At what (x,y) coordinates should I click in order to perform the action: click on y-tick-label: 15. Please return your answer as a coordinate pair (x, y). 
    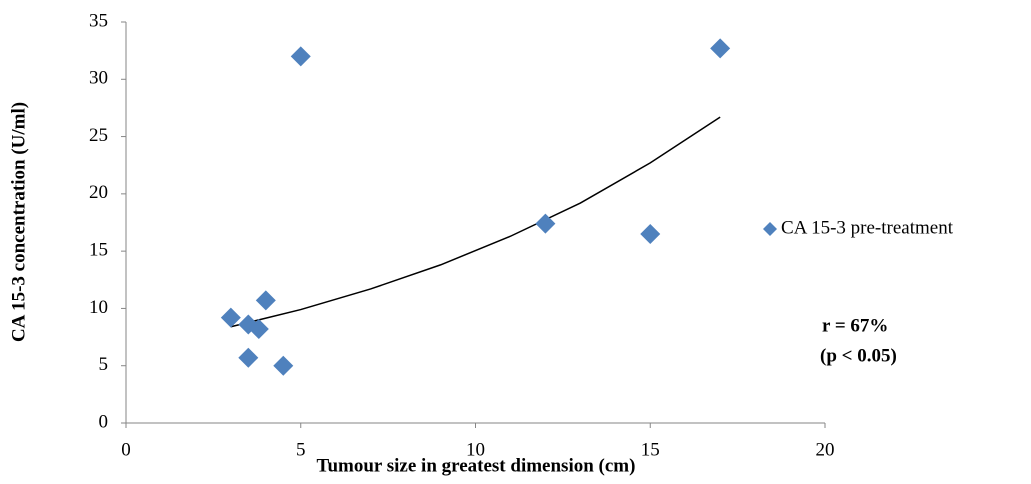
    Looking at the image, I should click on (98, 250).